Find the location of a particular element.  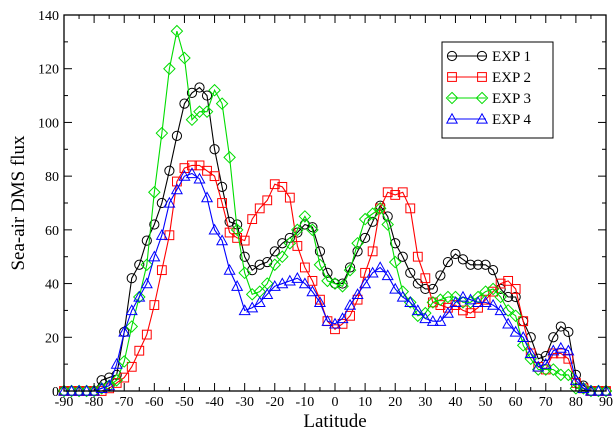

legend-label: EXP 1 is located at coordinates (511, 57).